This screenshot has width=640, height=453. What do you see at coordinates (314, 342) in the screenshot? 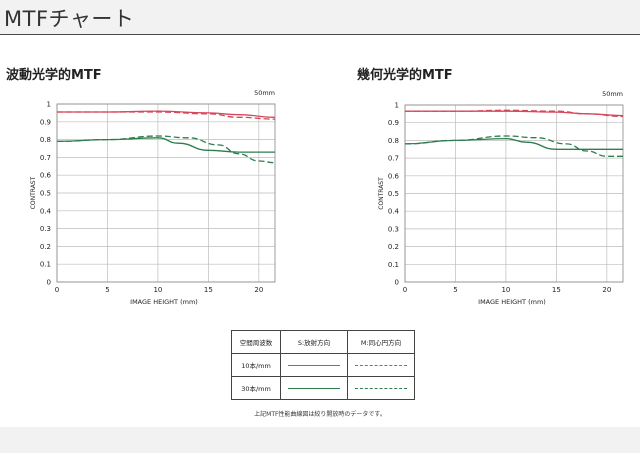
I see `legend-header-s: S:放射方向` at bounding box center [314, 342].